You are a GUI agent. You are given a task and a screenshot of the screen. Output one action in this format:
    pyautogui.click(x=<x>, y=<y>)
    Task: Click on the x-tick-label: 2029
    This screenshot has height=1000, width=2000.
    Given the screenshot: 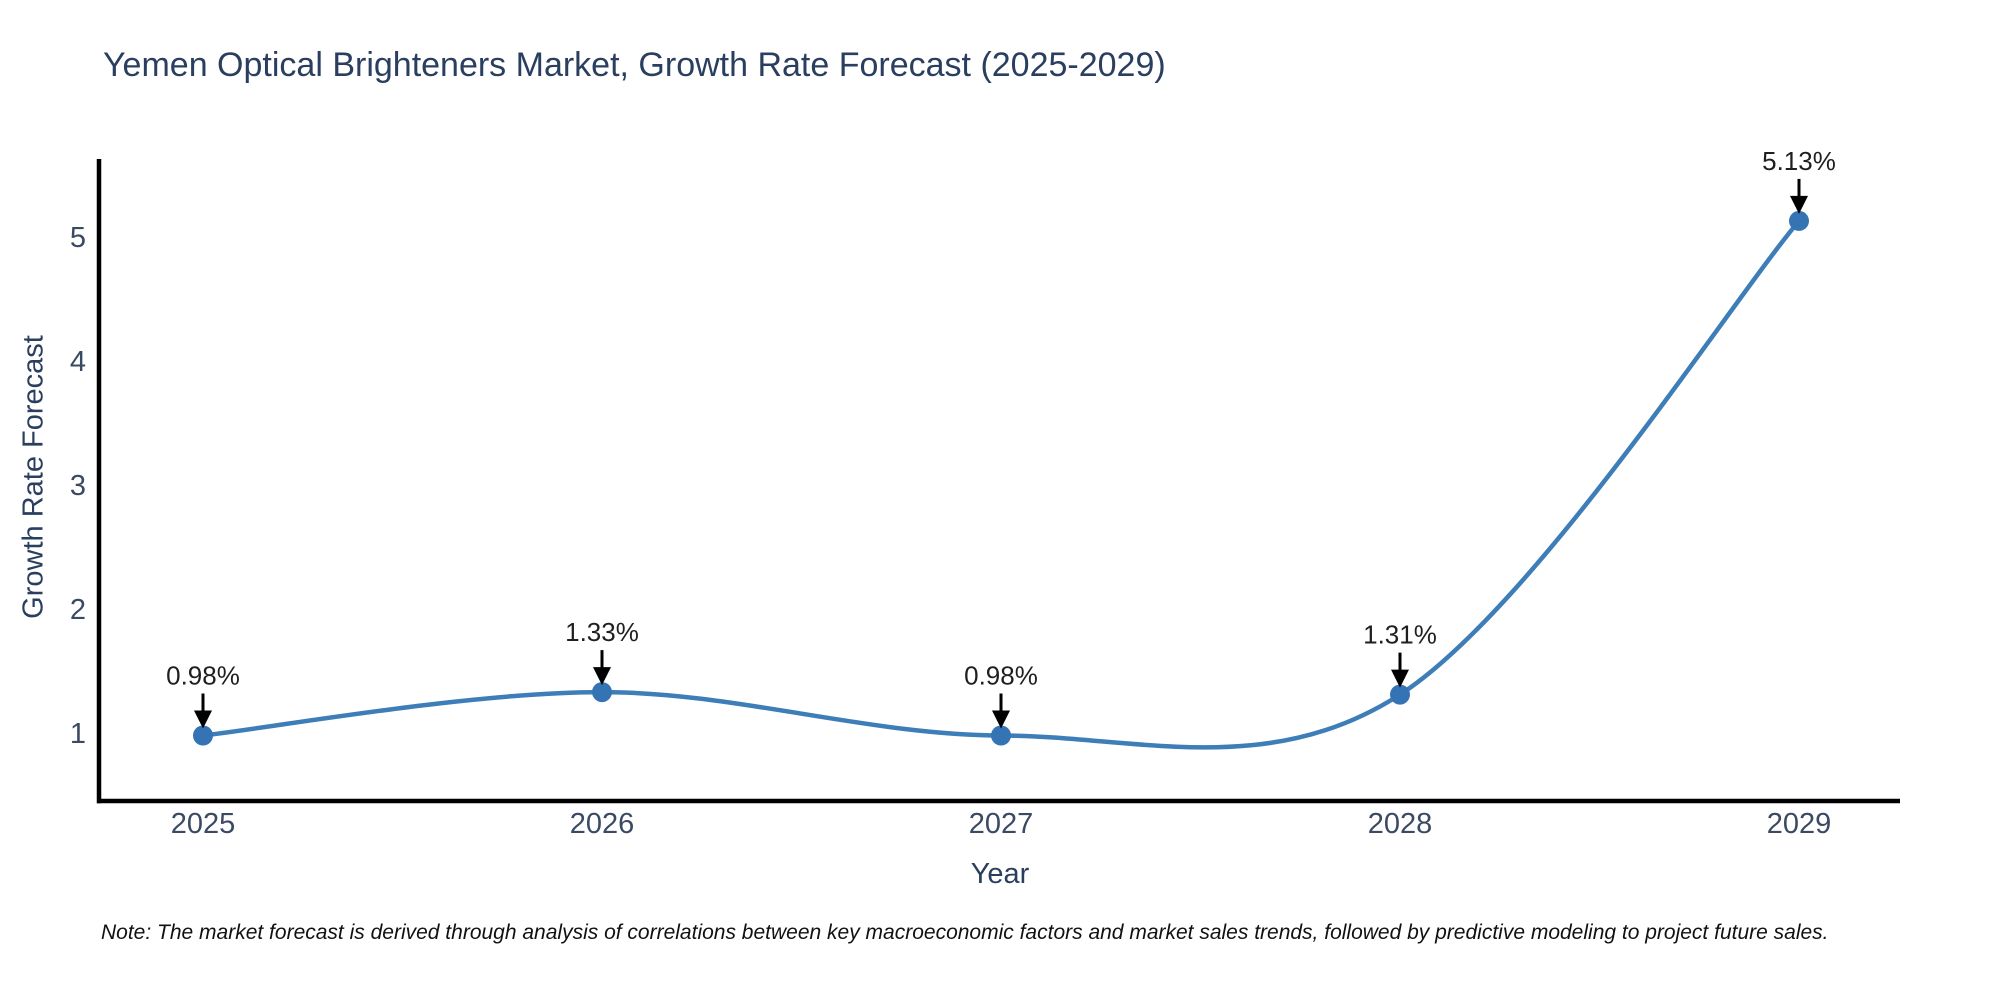 What is the action you would take?
    pyautogui.click(x=1799, y=824)
    